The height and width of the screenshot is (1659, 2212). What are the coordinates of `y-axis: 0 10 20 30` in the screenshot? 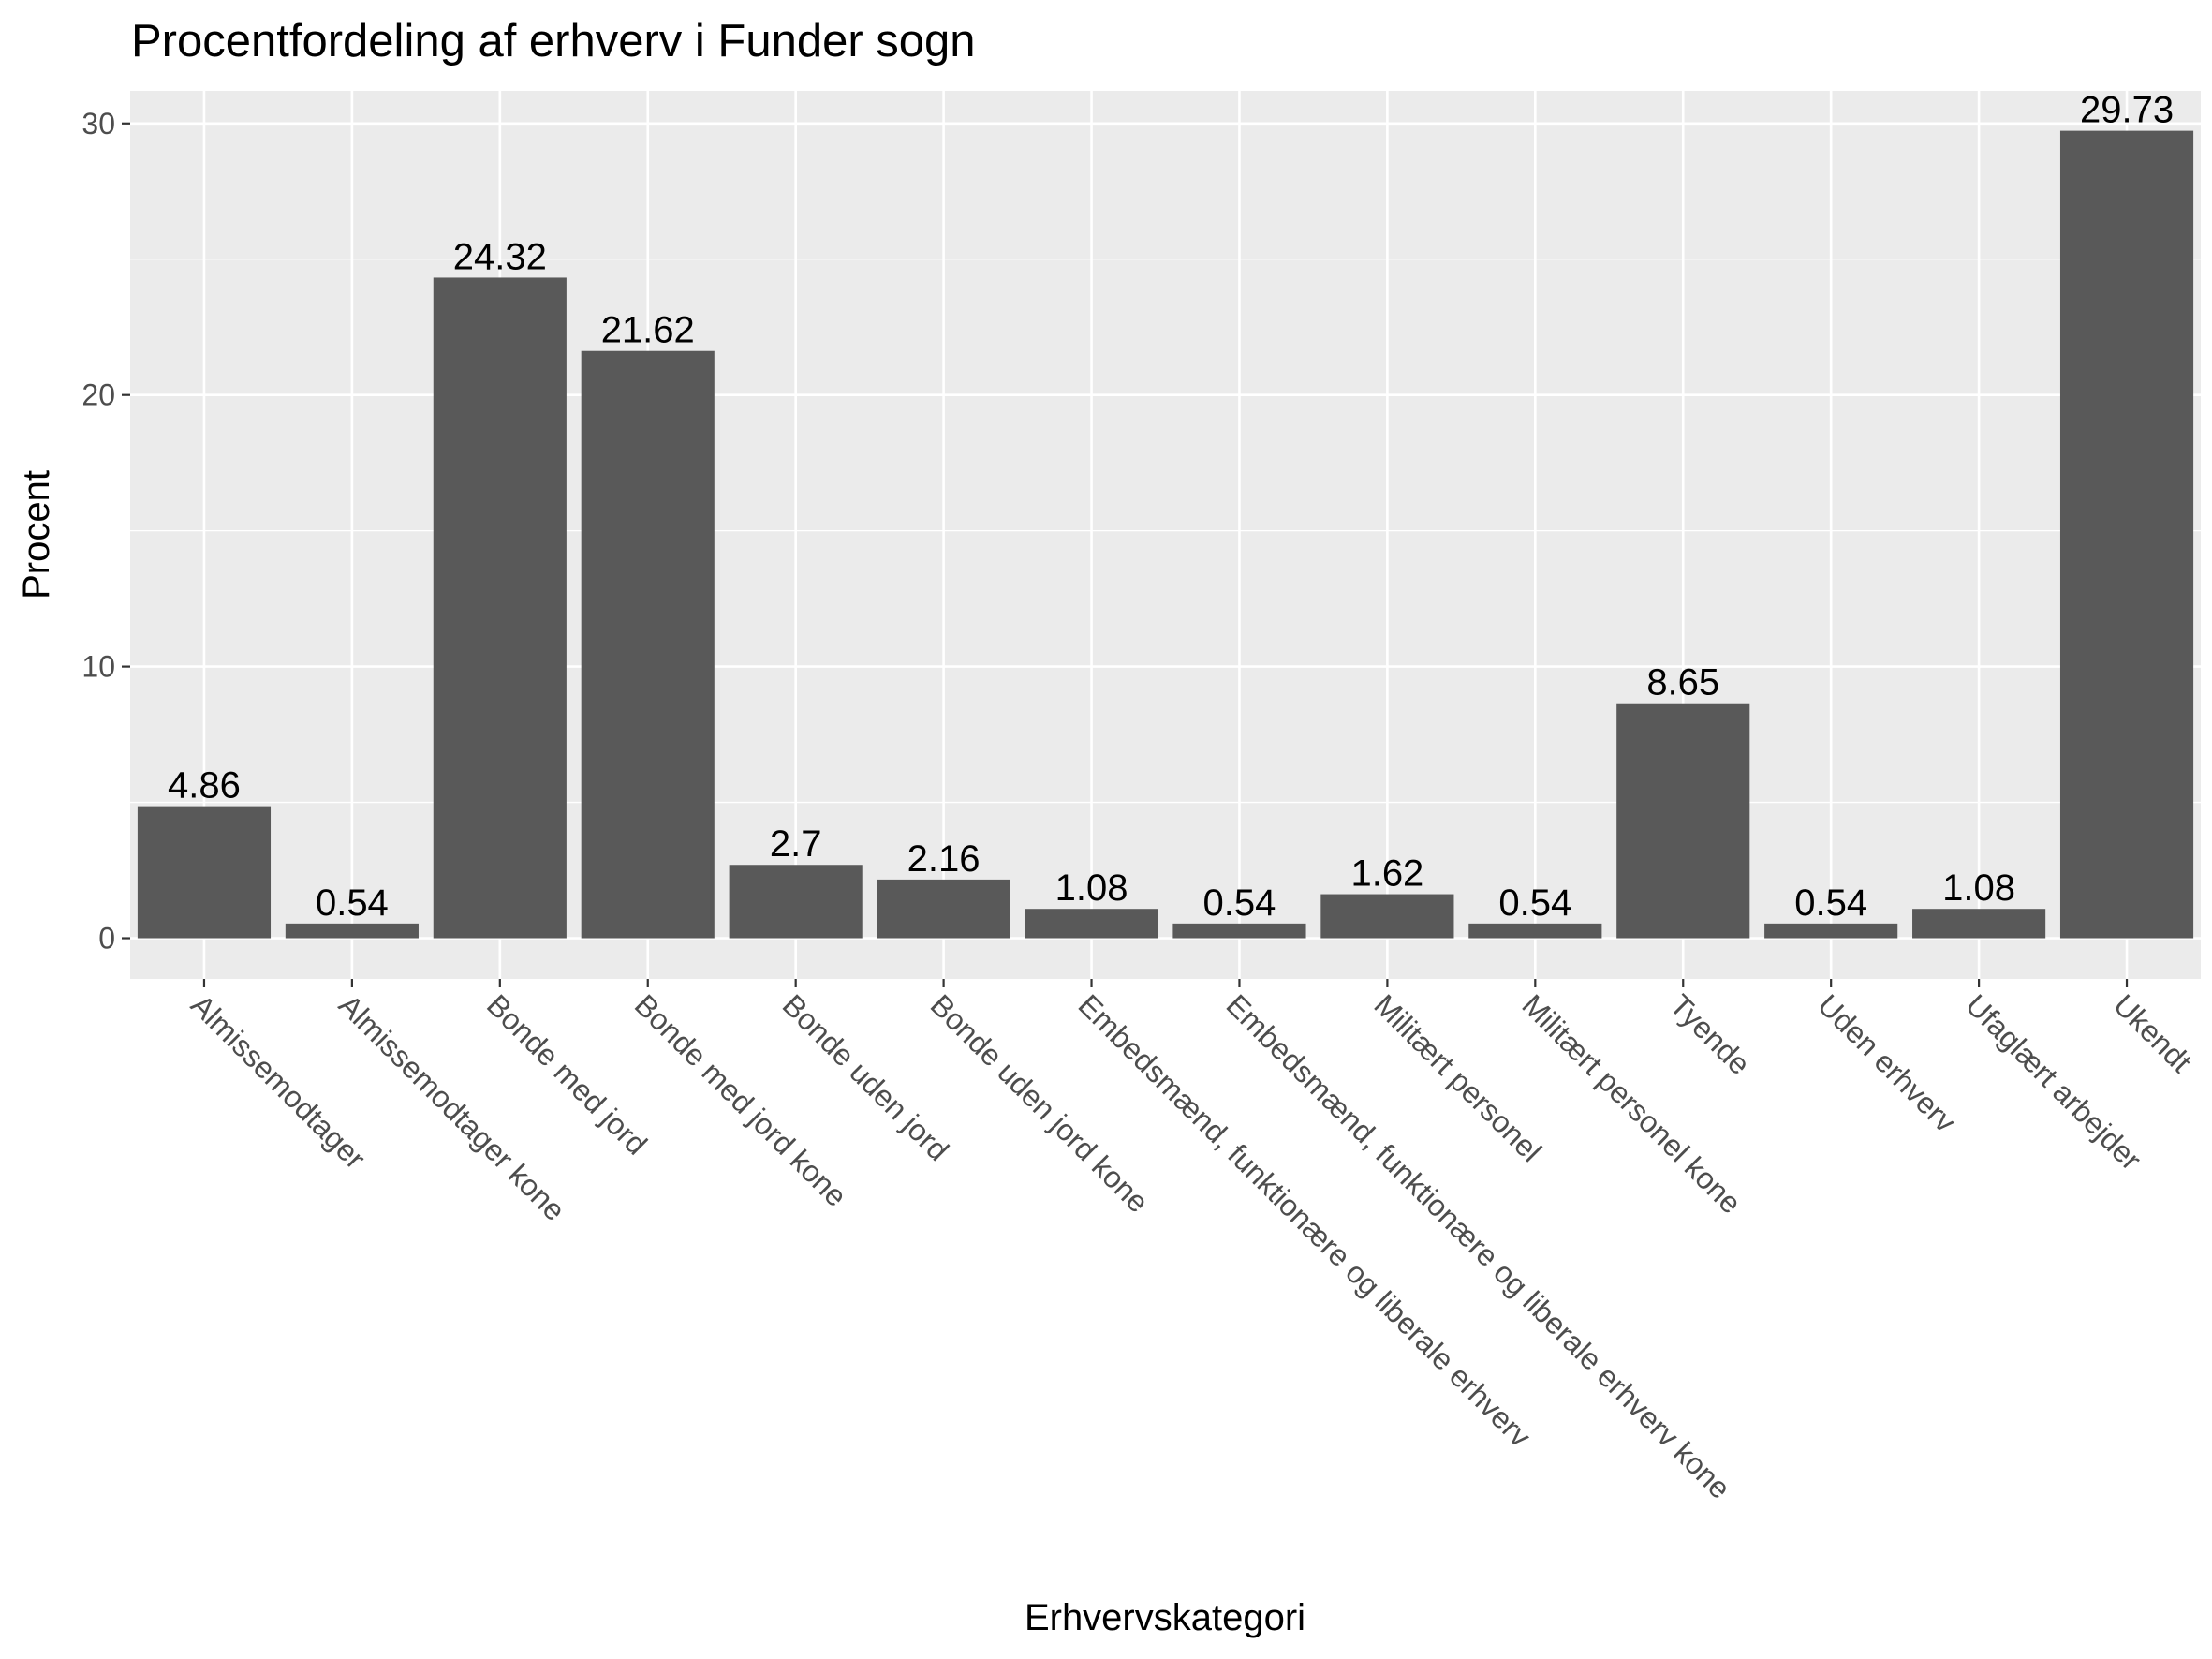 It's located at (106, 531).